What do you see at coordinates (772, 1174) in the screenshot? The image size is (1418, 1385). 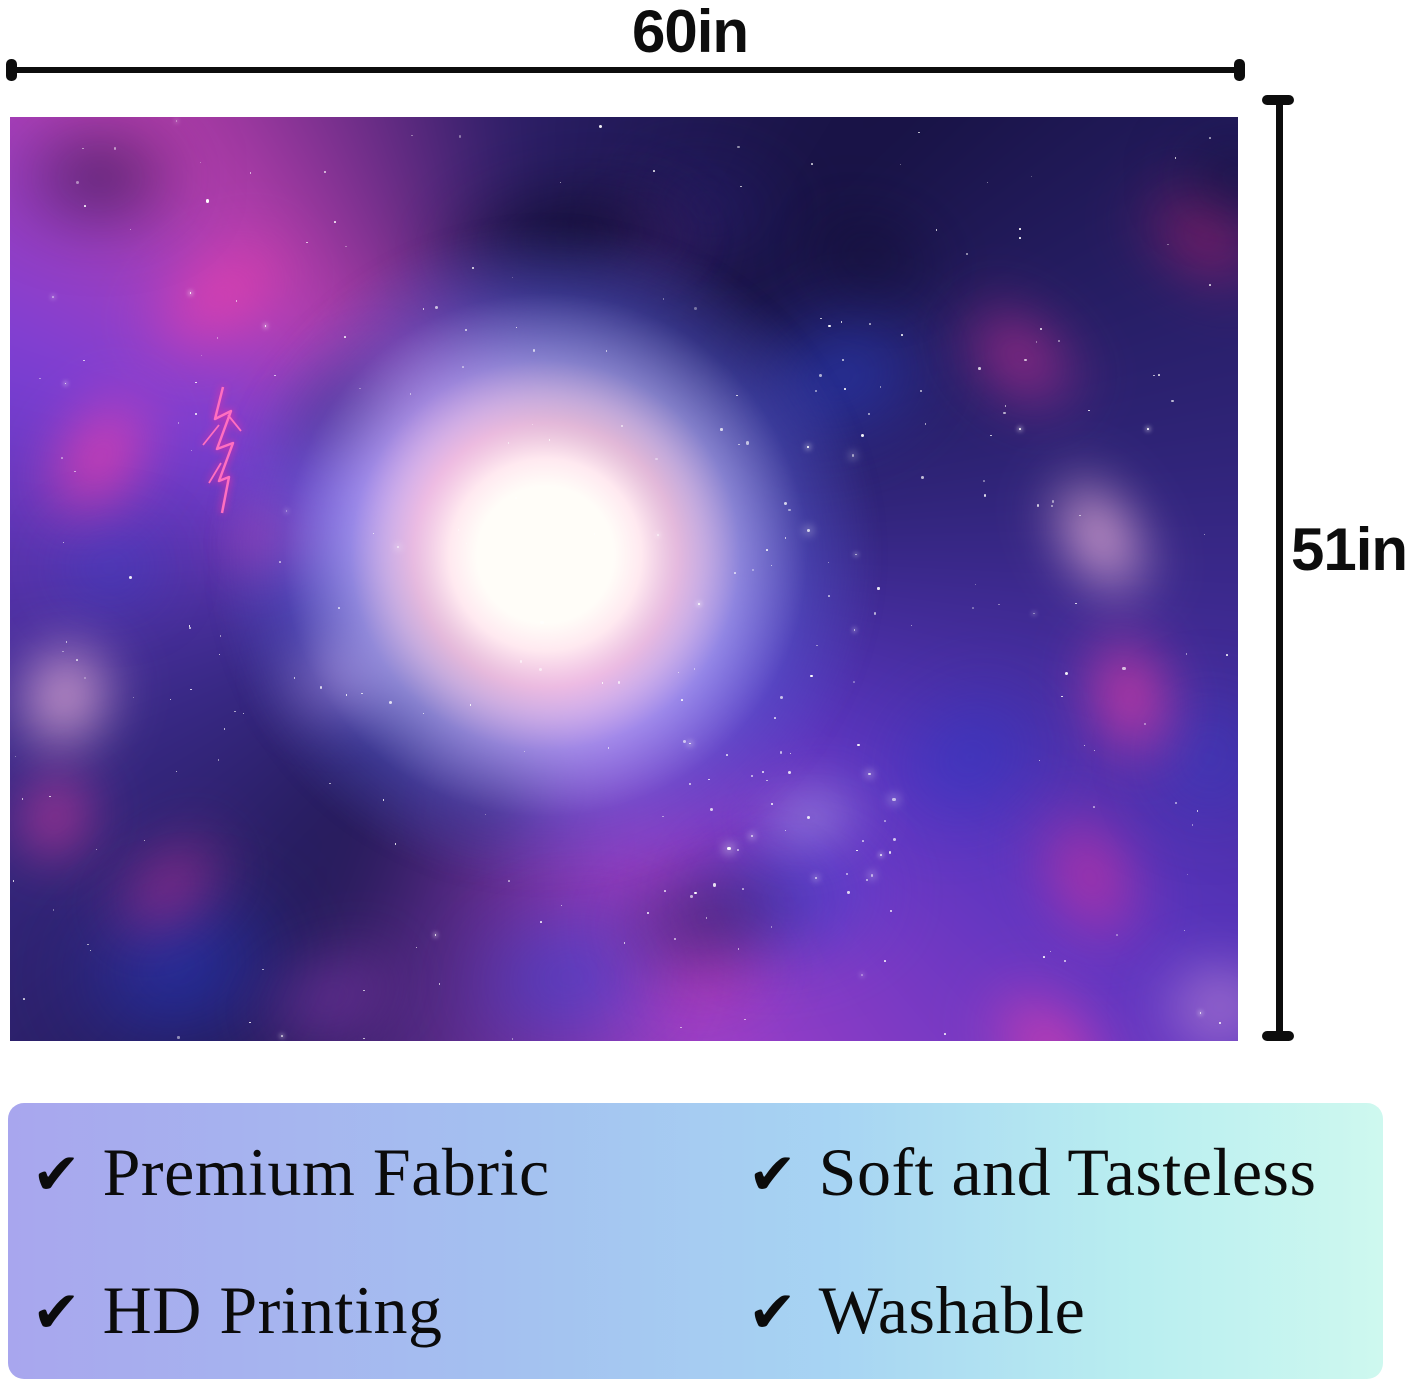 I see `check-icon: ✔` at bounding box center [772, 1174].